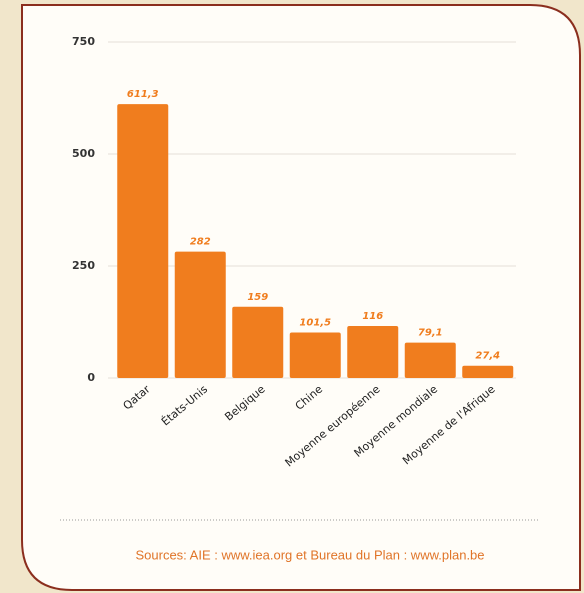  Describe the element at coordinates (200, 242) in the screenshot. I see `value-label: 282` at that location.